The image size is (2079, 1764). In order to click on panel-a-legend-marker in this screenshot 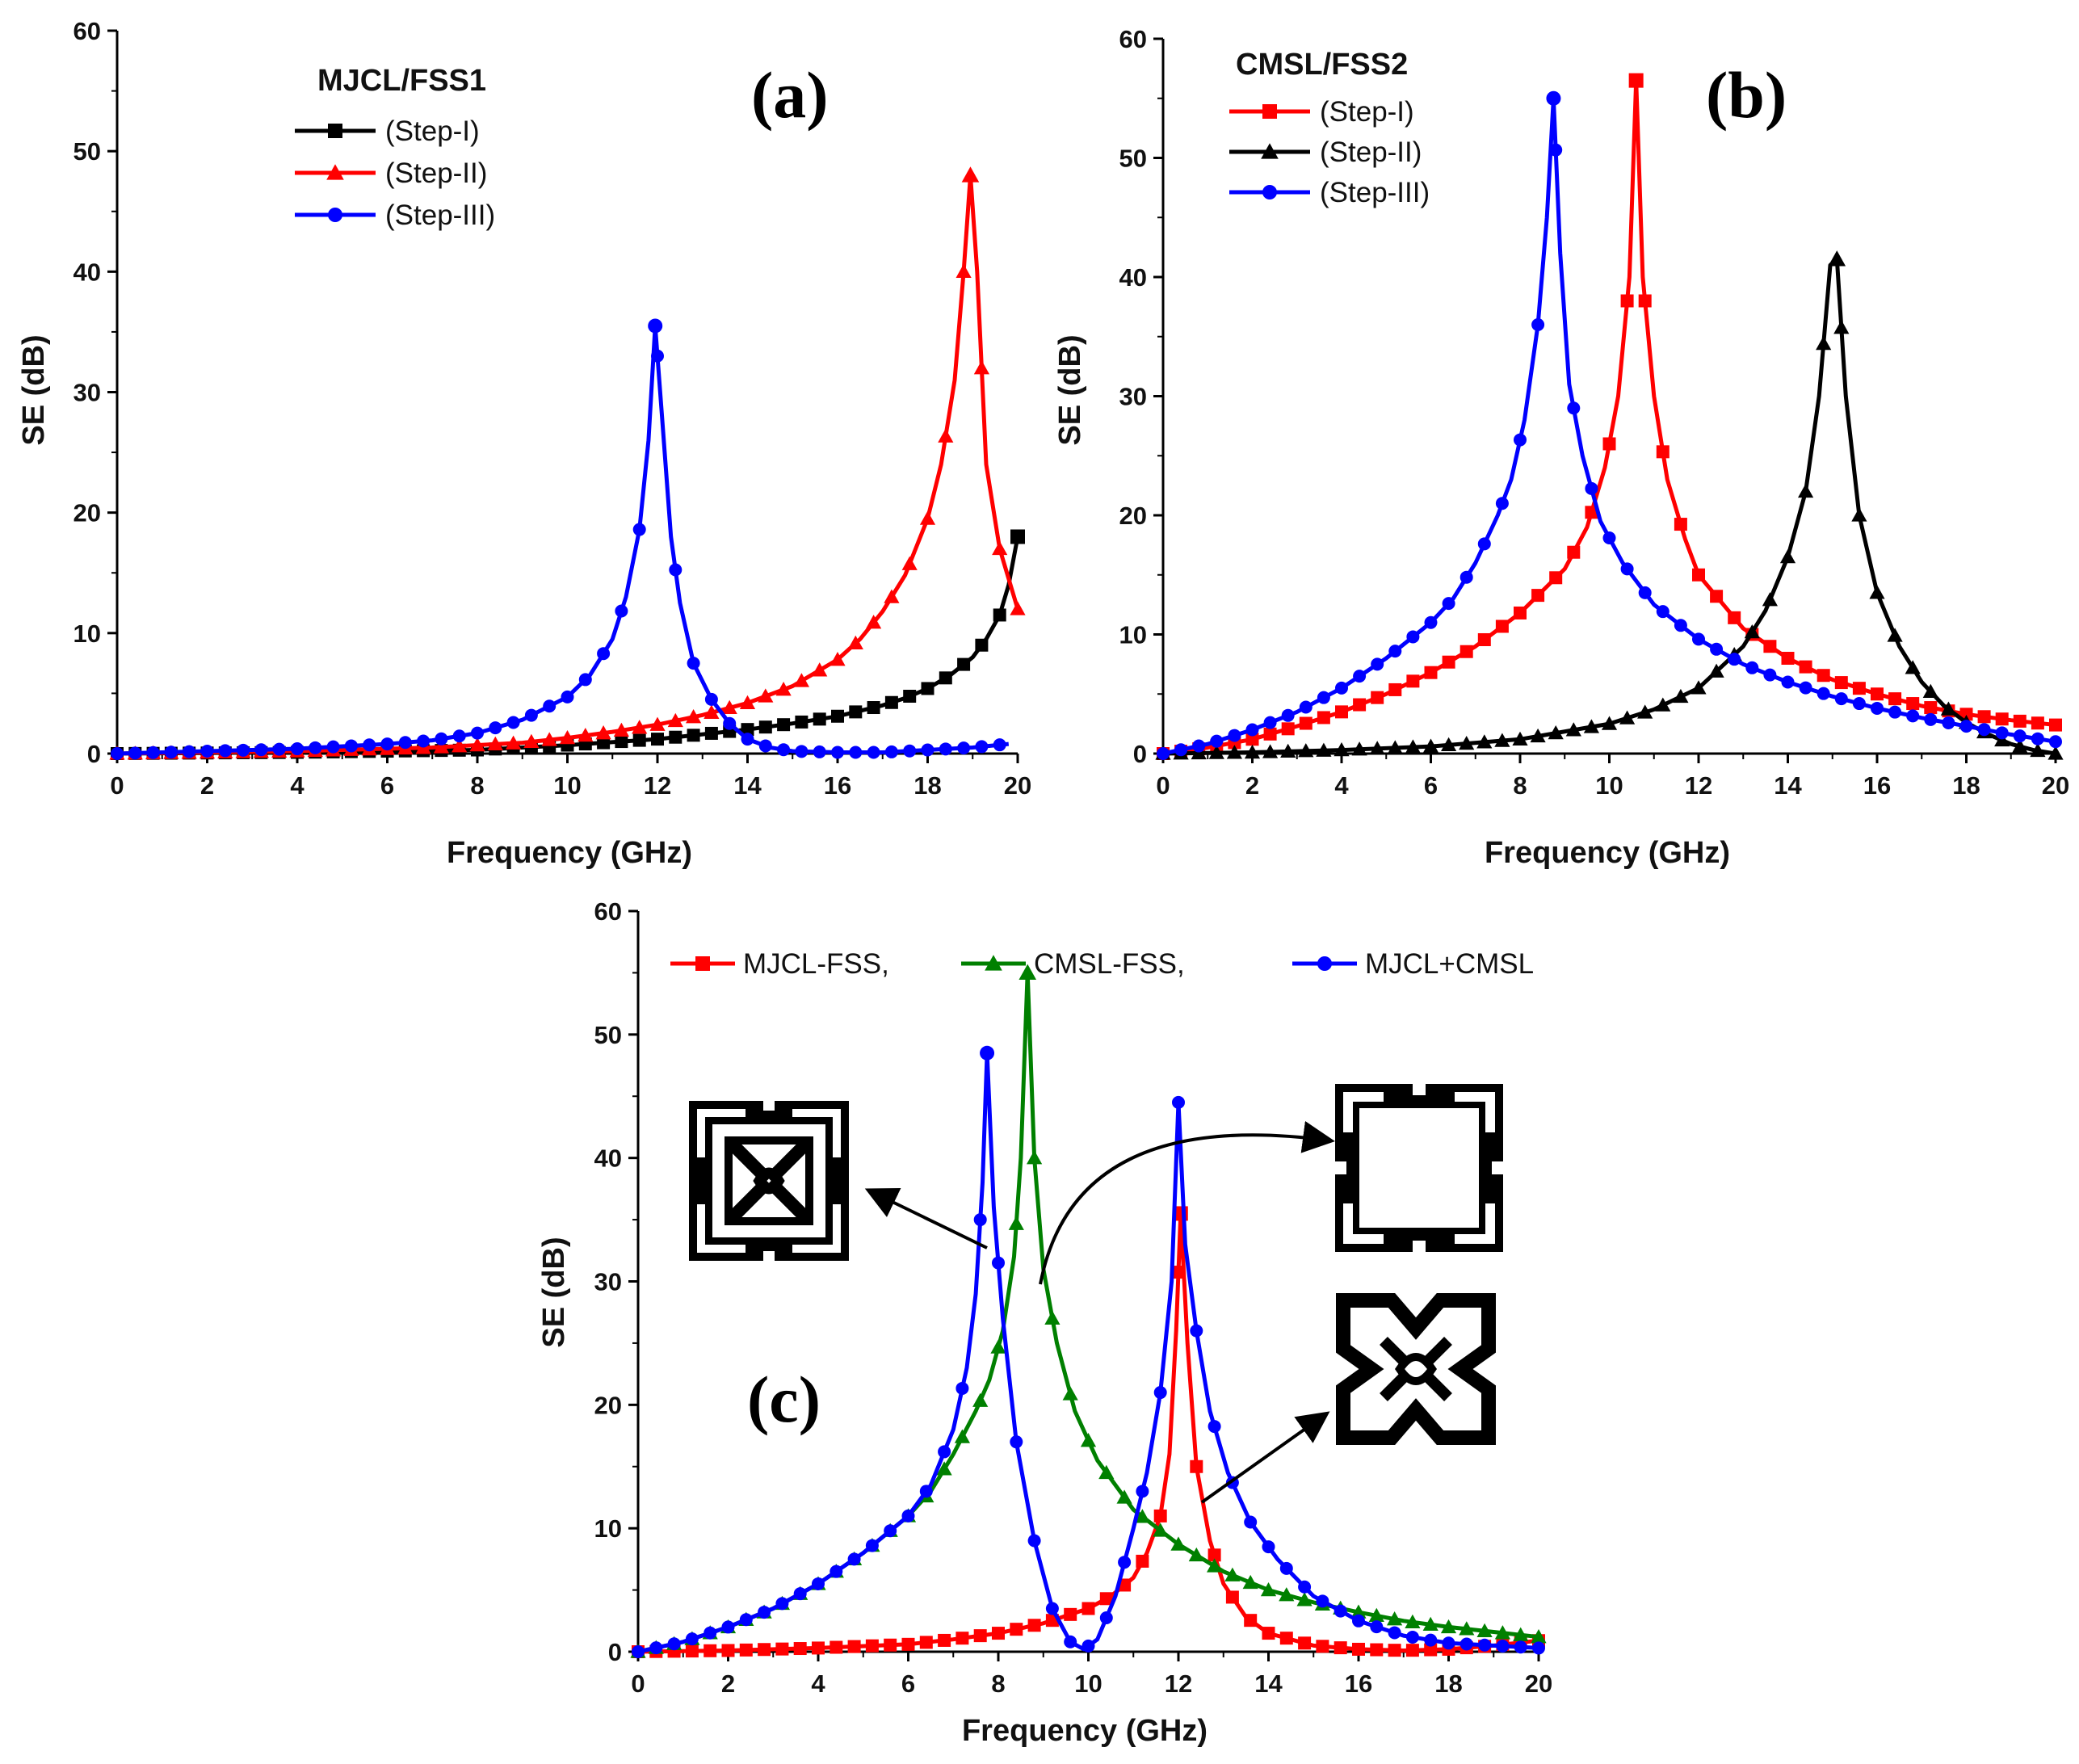, I will do `click(335, 172)`.